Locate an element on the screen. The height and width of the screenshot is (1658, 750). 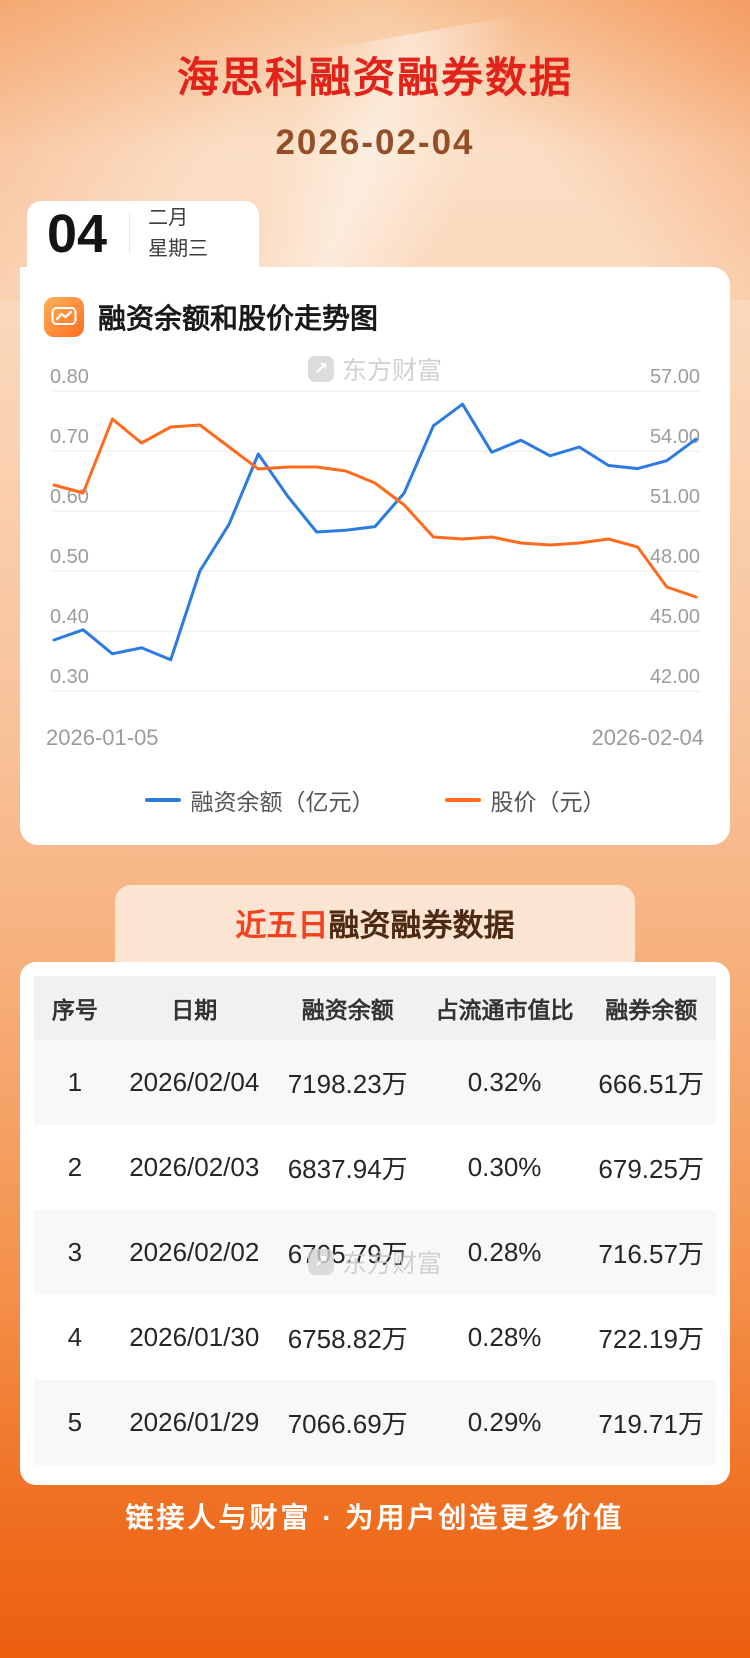
table-cell: 5 is located at coordinates (75, 1422).